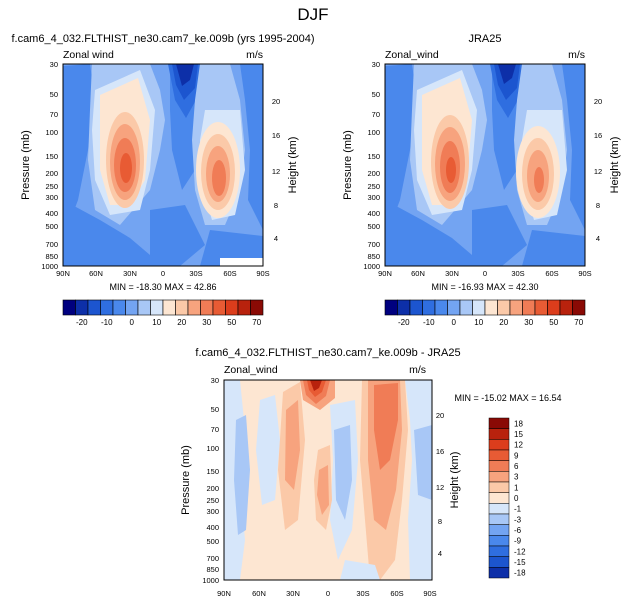 This screenshot has height=602, width=626. I want to click on units-label: m/s, so click(254, 55).